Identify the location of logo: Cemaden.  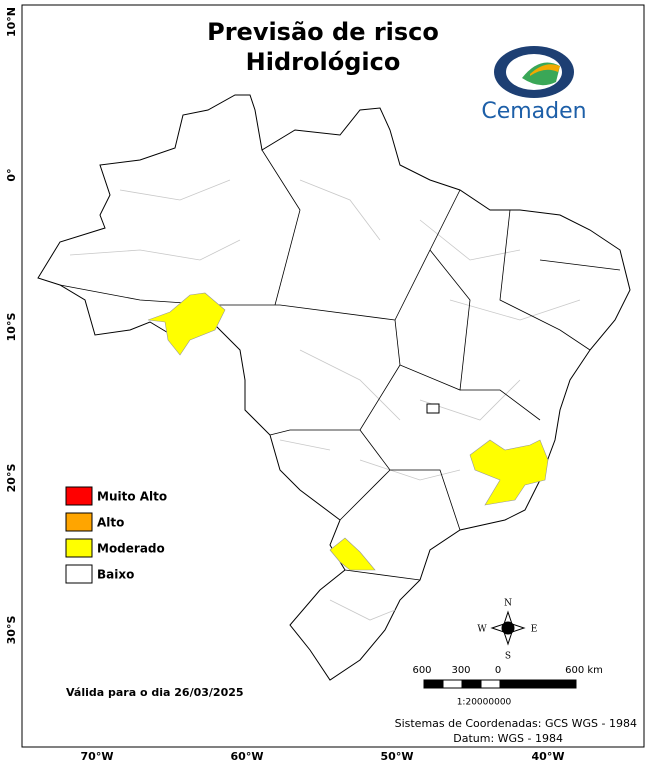
(534, 85).